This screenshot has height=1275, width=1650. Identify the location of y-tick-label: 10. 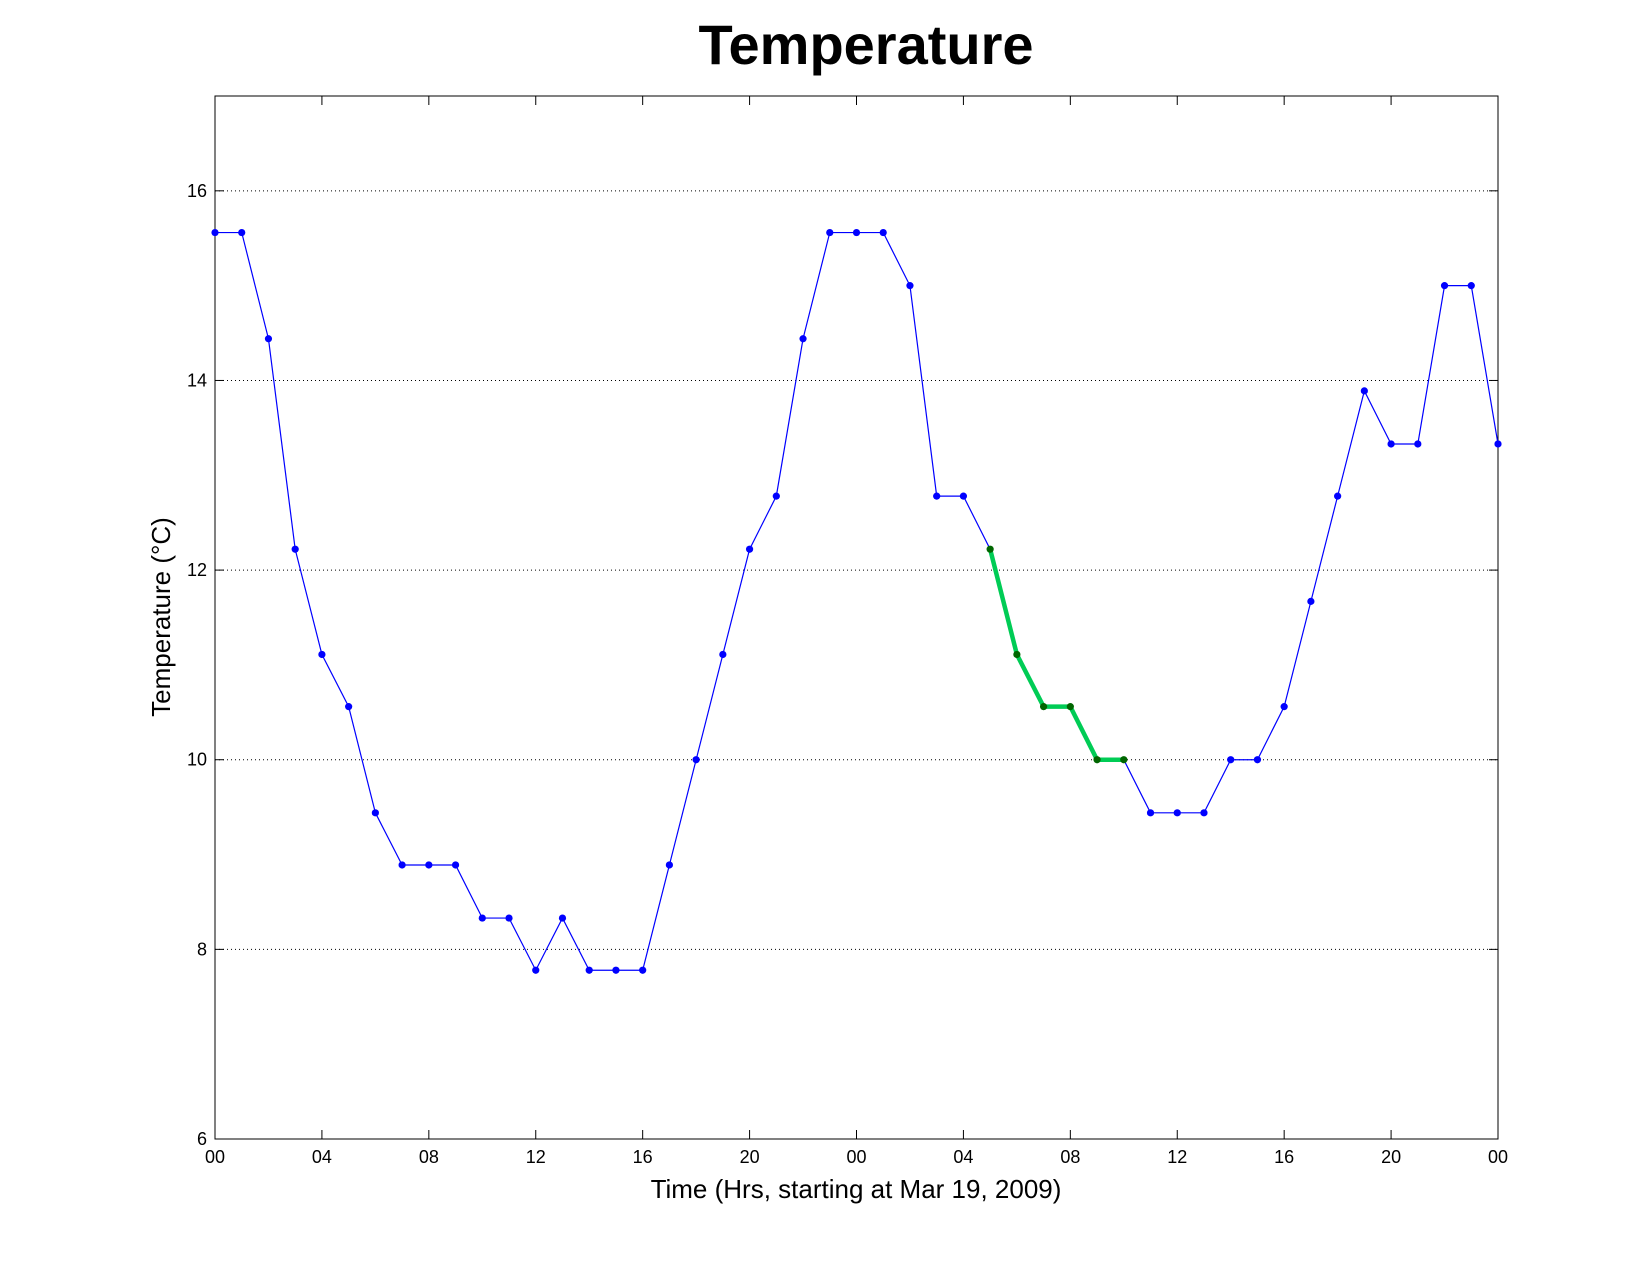
(197, 760).